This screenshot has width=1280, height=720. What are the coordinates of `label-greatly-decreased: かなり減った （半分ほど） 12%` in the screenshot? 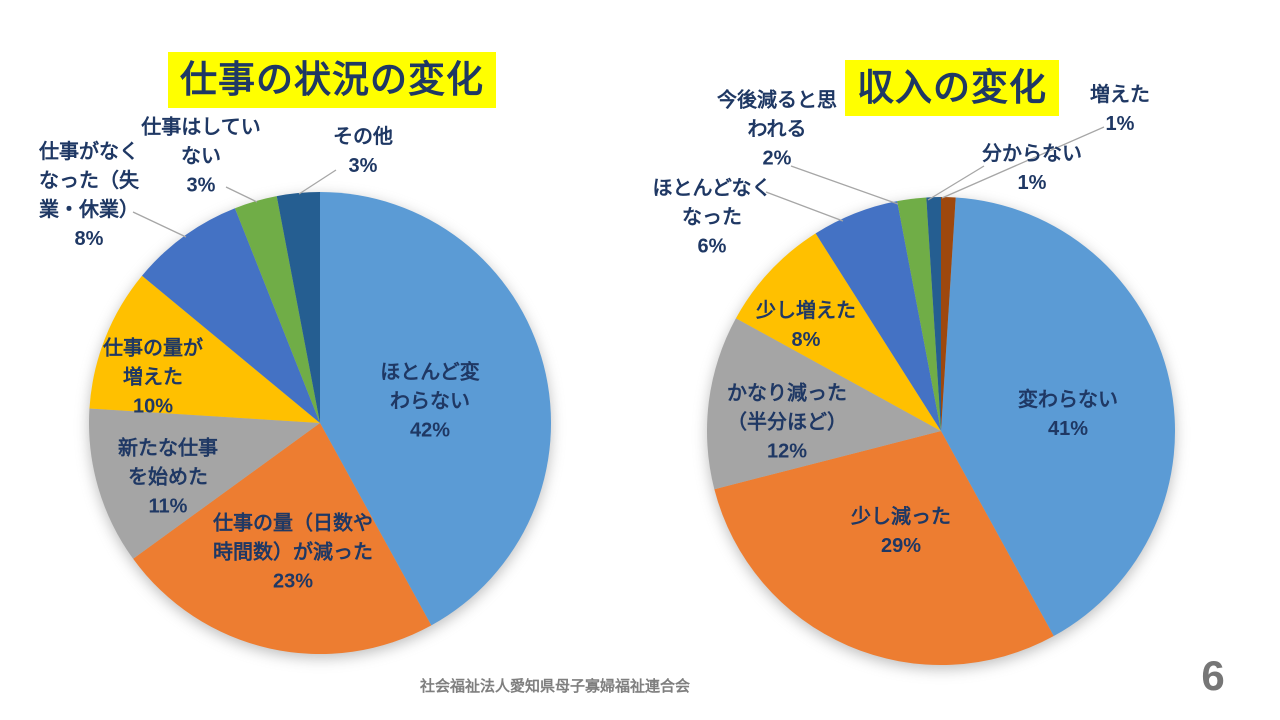 It's located at (787, 423).